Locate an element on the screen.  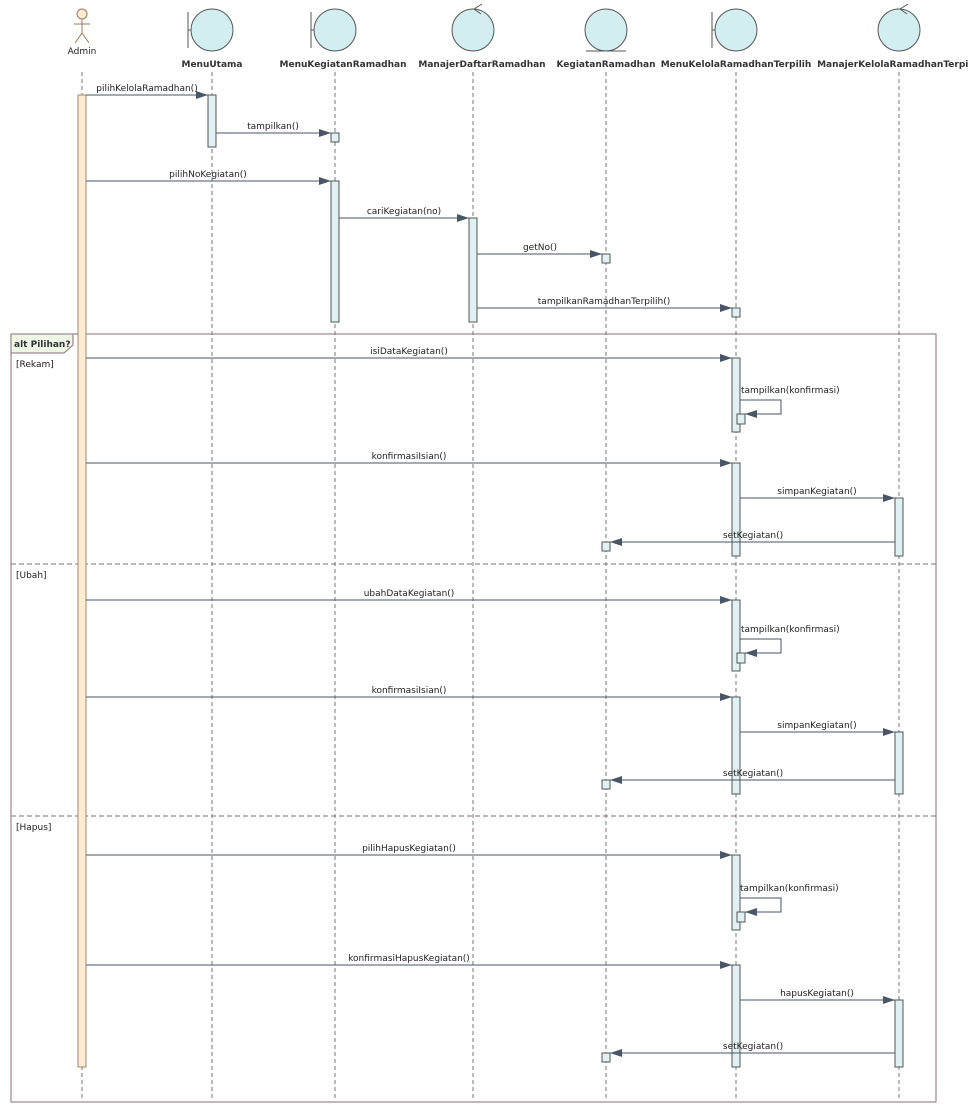
message: tampilkanRamadhanTerpilih() is located at coordinates (604, 304).